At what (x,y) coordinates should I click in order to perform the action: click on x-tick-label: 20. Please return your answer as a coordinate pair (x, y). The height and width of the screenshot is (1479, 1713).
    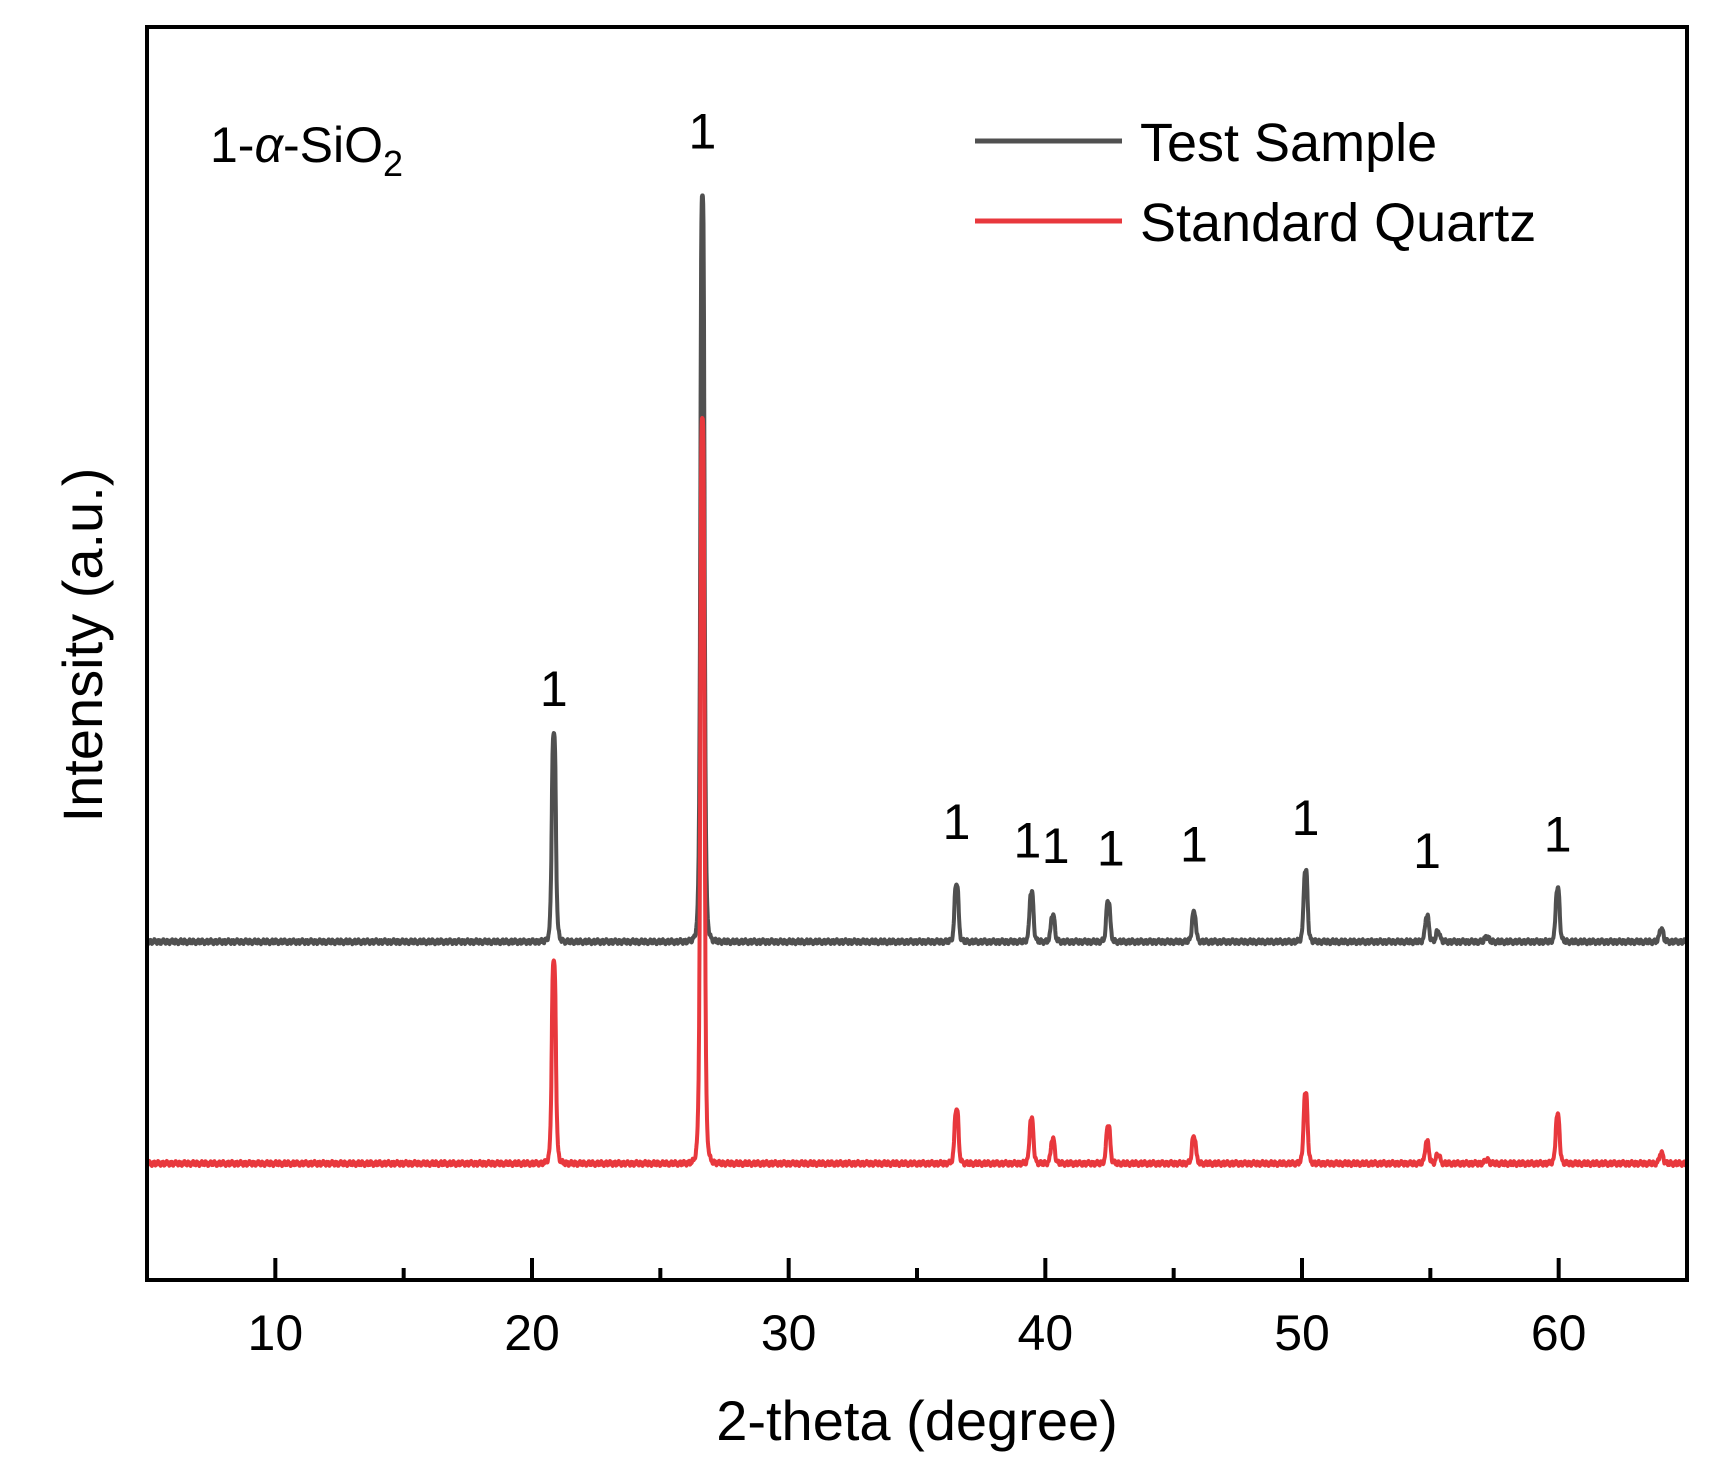
    Looking at the image, I should click on (532, 1333).